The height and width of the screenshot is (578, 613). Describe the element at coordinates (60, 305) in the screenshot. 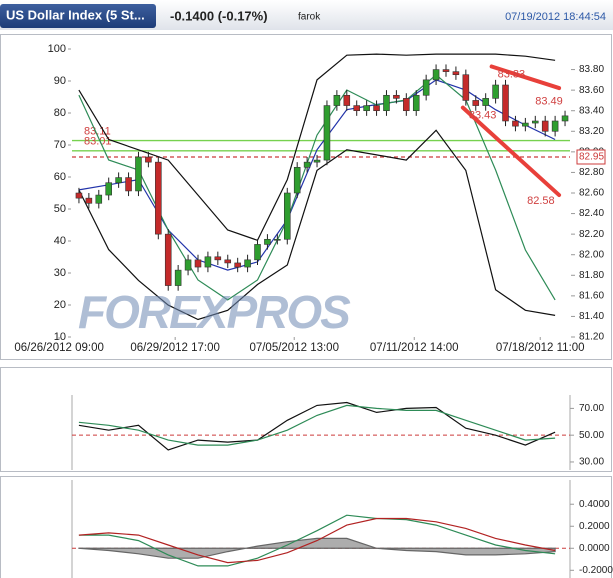

I see `y-tick-label: 20` at that location.